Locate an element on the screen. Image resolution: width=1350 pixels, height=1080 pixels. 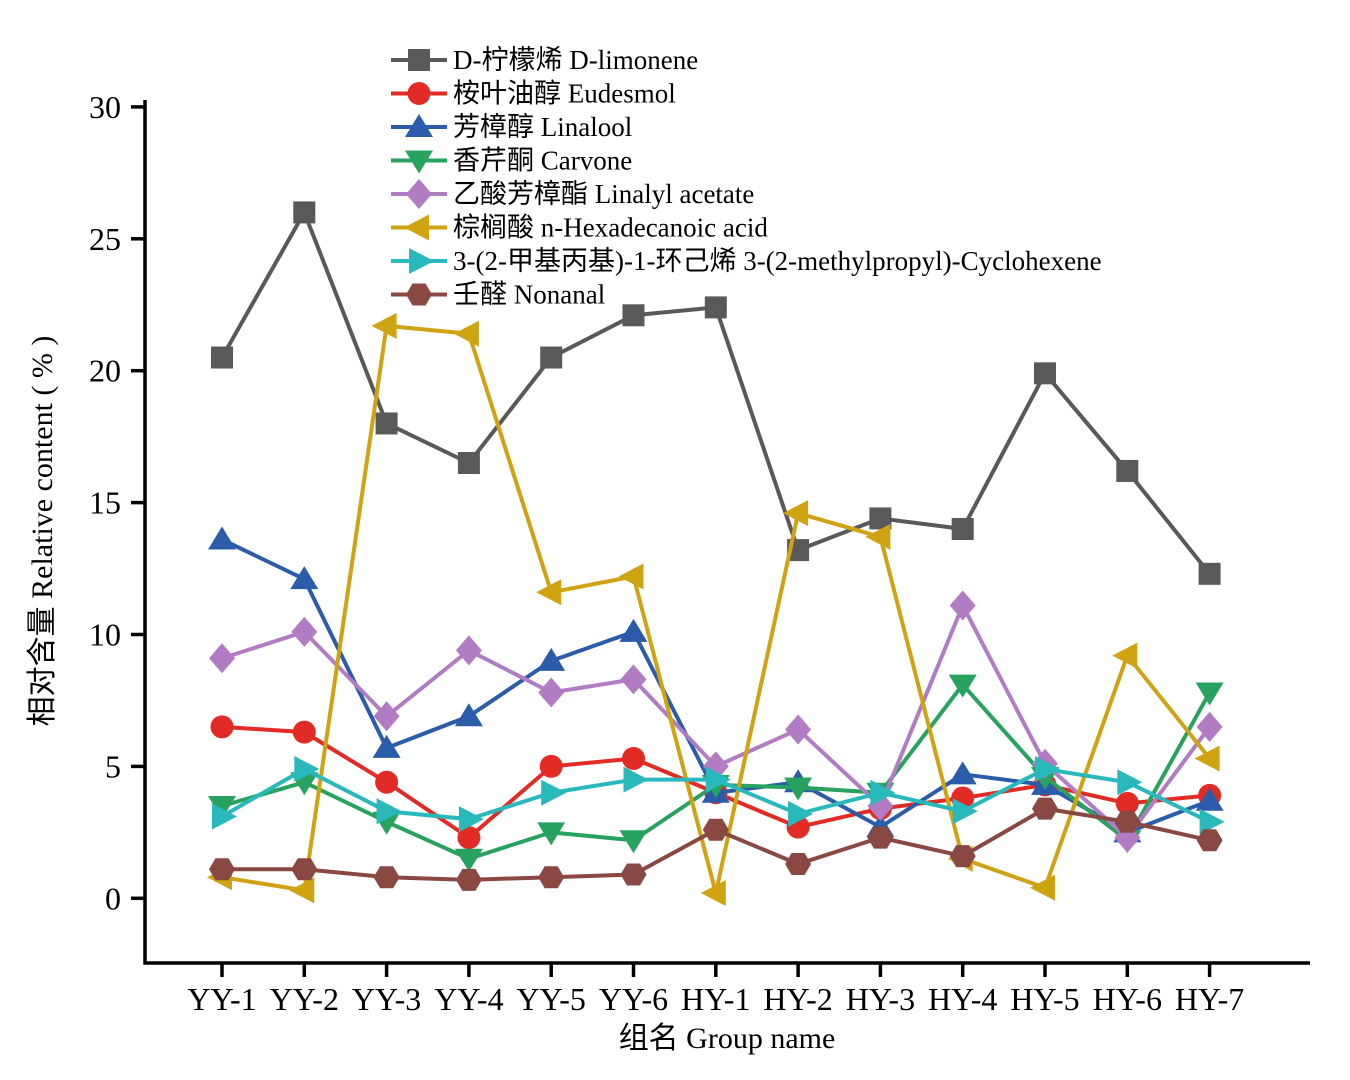
legend-item: 桉叶油醇 Eudesmol is located at coordinates (533, 94).